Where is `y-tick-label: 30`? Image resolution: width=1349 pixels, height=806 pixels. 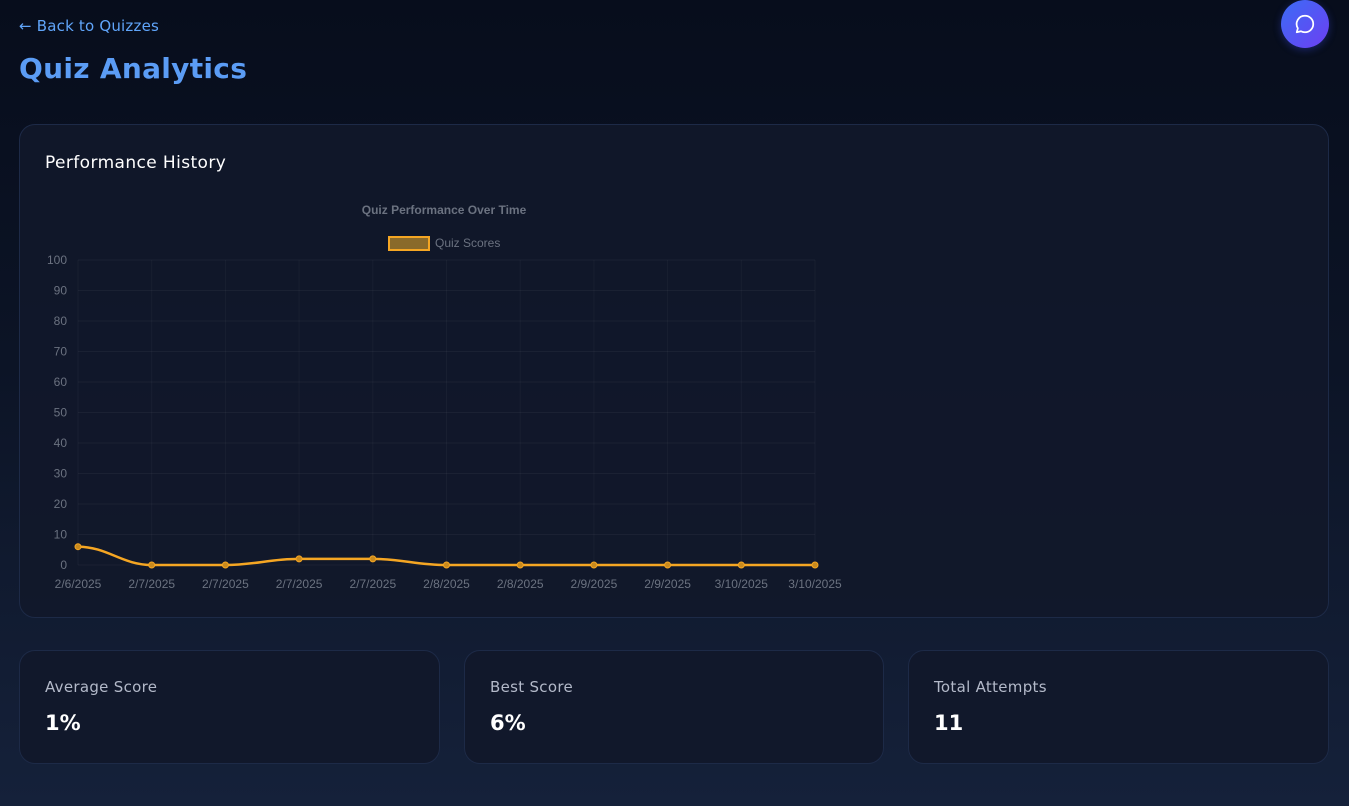
y-tick-label: 30 is located at coordinates (61, 474).